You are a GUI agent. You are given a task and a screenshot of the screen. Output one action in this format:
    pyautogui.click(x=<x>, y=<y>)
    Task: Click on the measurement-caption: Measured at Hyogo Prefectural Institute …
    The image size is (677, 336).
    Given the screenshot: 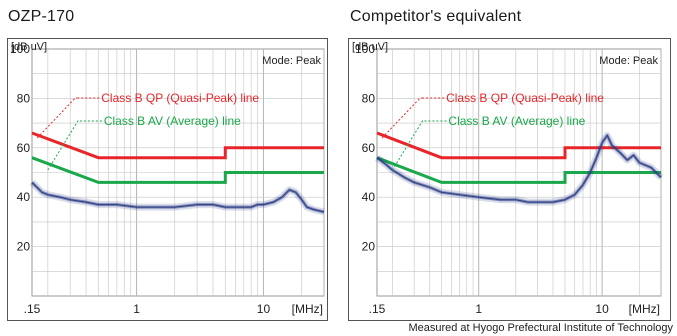 What is the action you would take?
    pyautogui.click(x=540, y=328)
    